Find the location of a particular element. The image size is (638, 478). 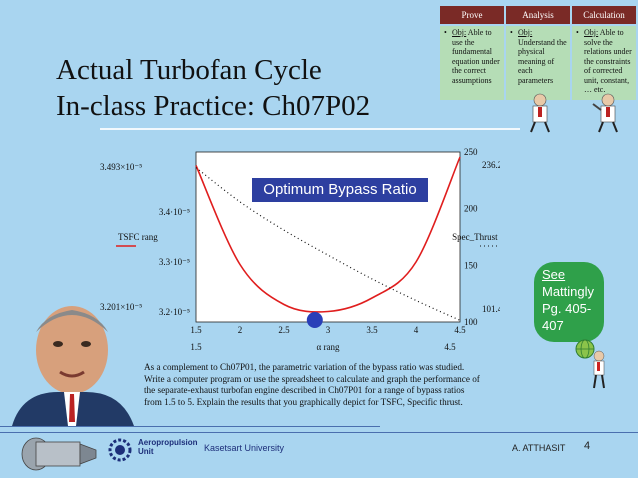

right-bottom-label: 101.459 is located at coordinates (491, 309).